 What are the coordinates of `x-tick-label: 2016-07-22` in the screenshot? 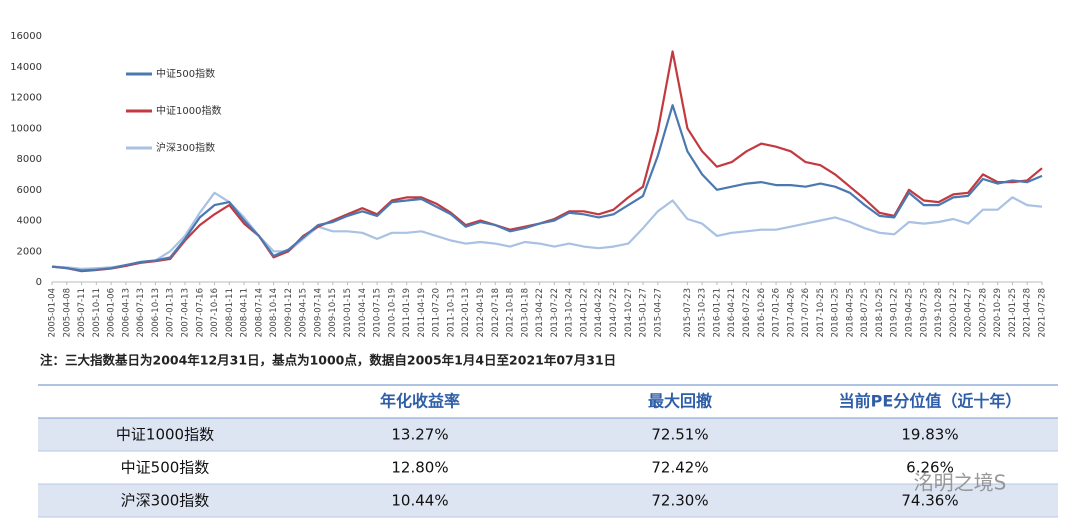 It's located at (747, 312).